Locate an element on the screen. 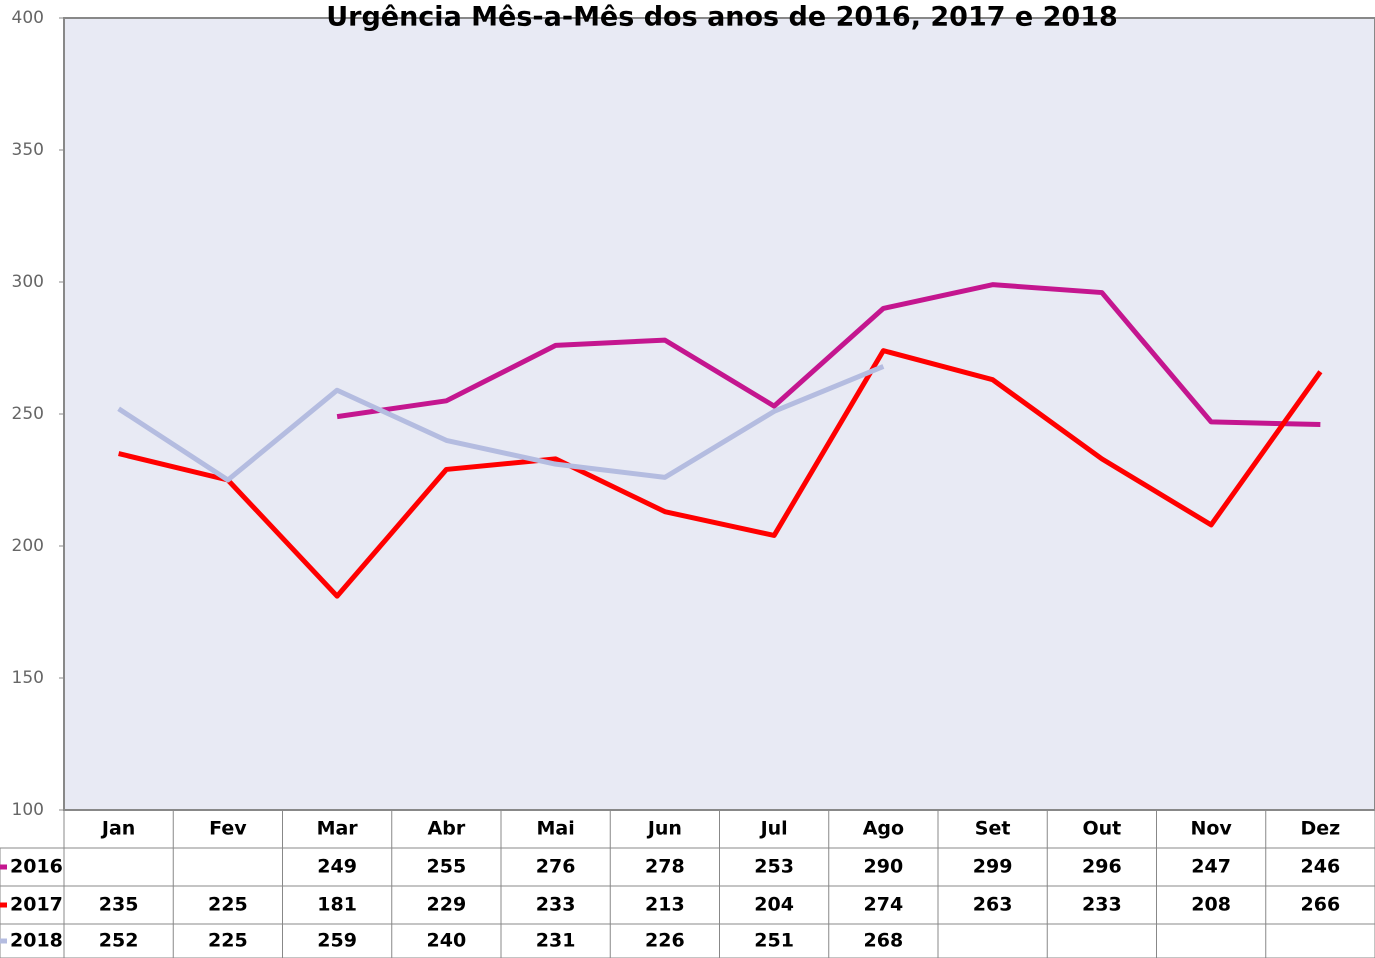 This screenshot has width=1375, height=958. y-tick-label: 400 is located at coordinates (28, 18).